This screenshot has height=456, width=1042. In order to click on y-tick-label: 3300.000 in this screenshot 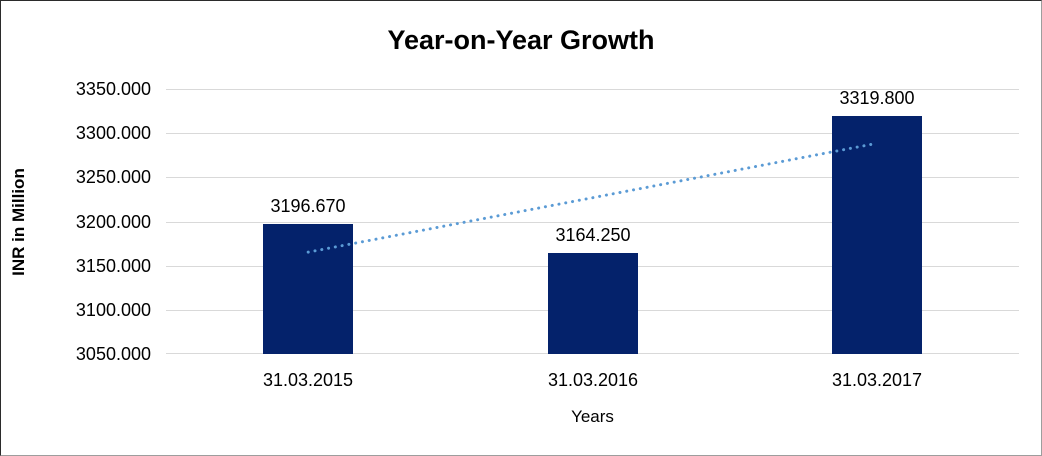, I will do `click(113, 133)`.